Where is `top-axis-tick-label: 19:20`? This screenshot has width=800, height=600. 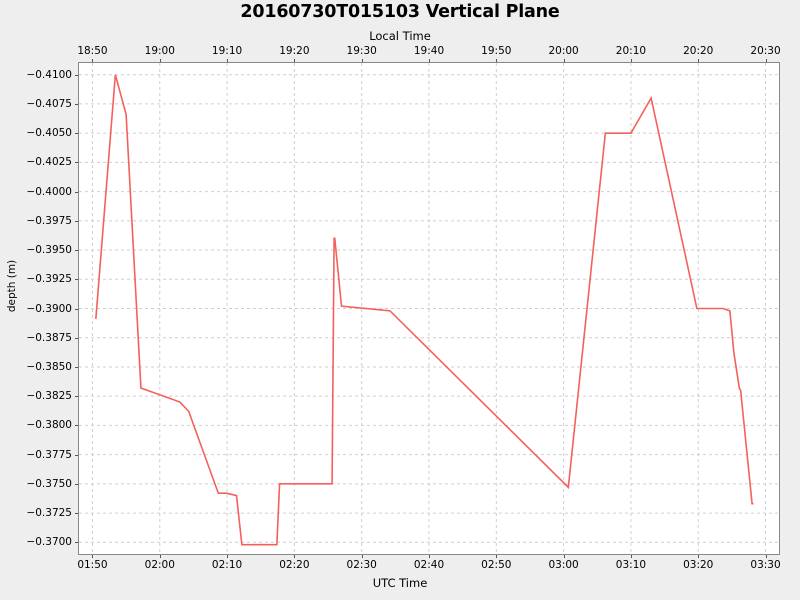 top-axis-tick-label: 19:20 is located at coordinates (294, 51).